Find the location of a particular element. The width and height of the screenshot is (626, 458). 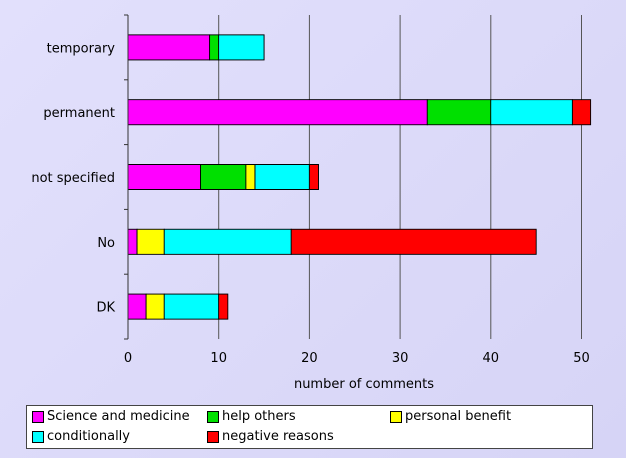

x-tick-label: 40 is located at coordinates (491, 358).